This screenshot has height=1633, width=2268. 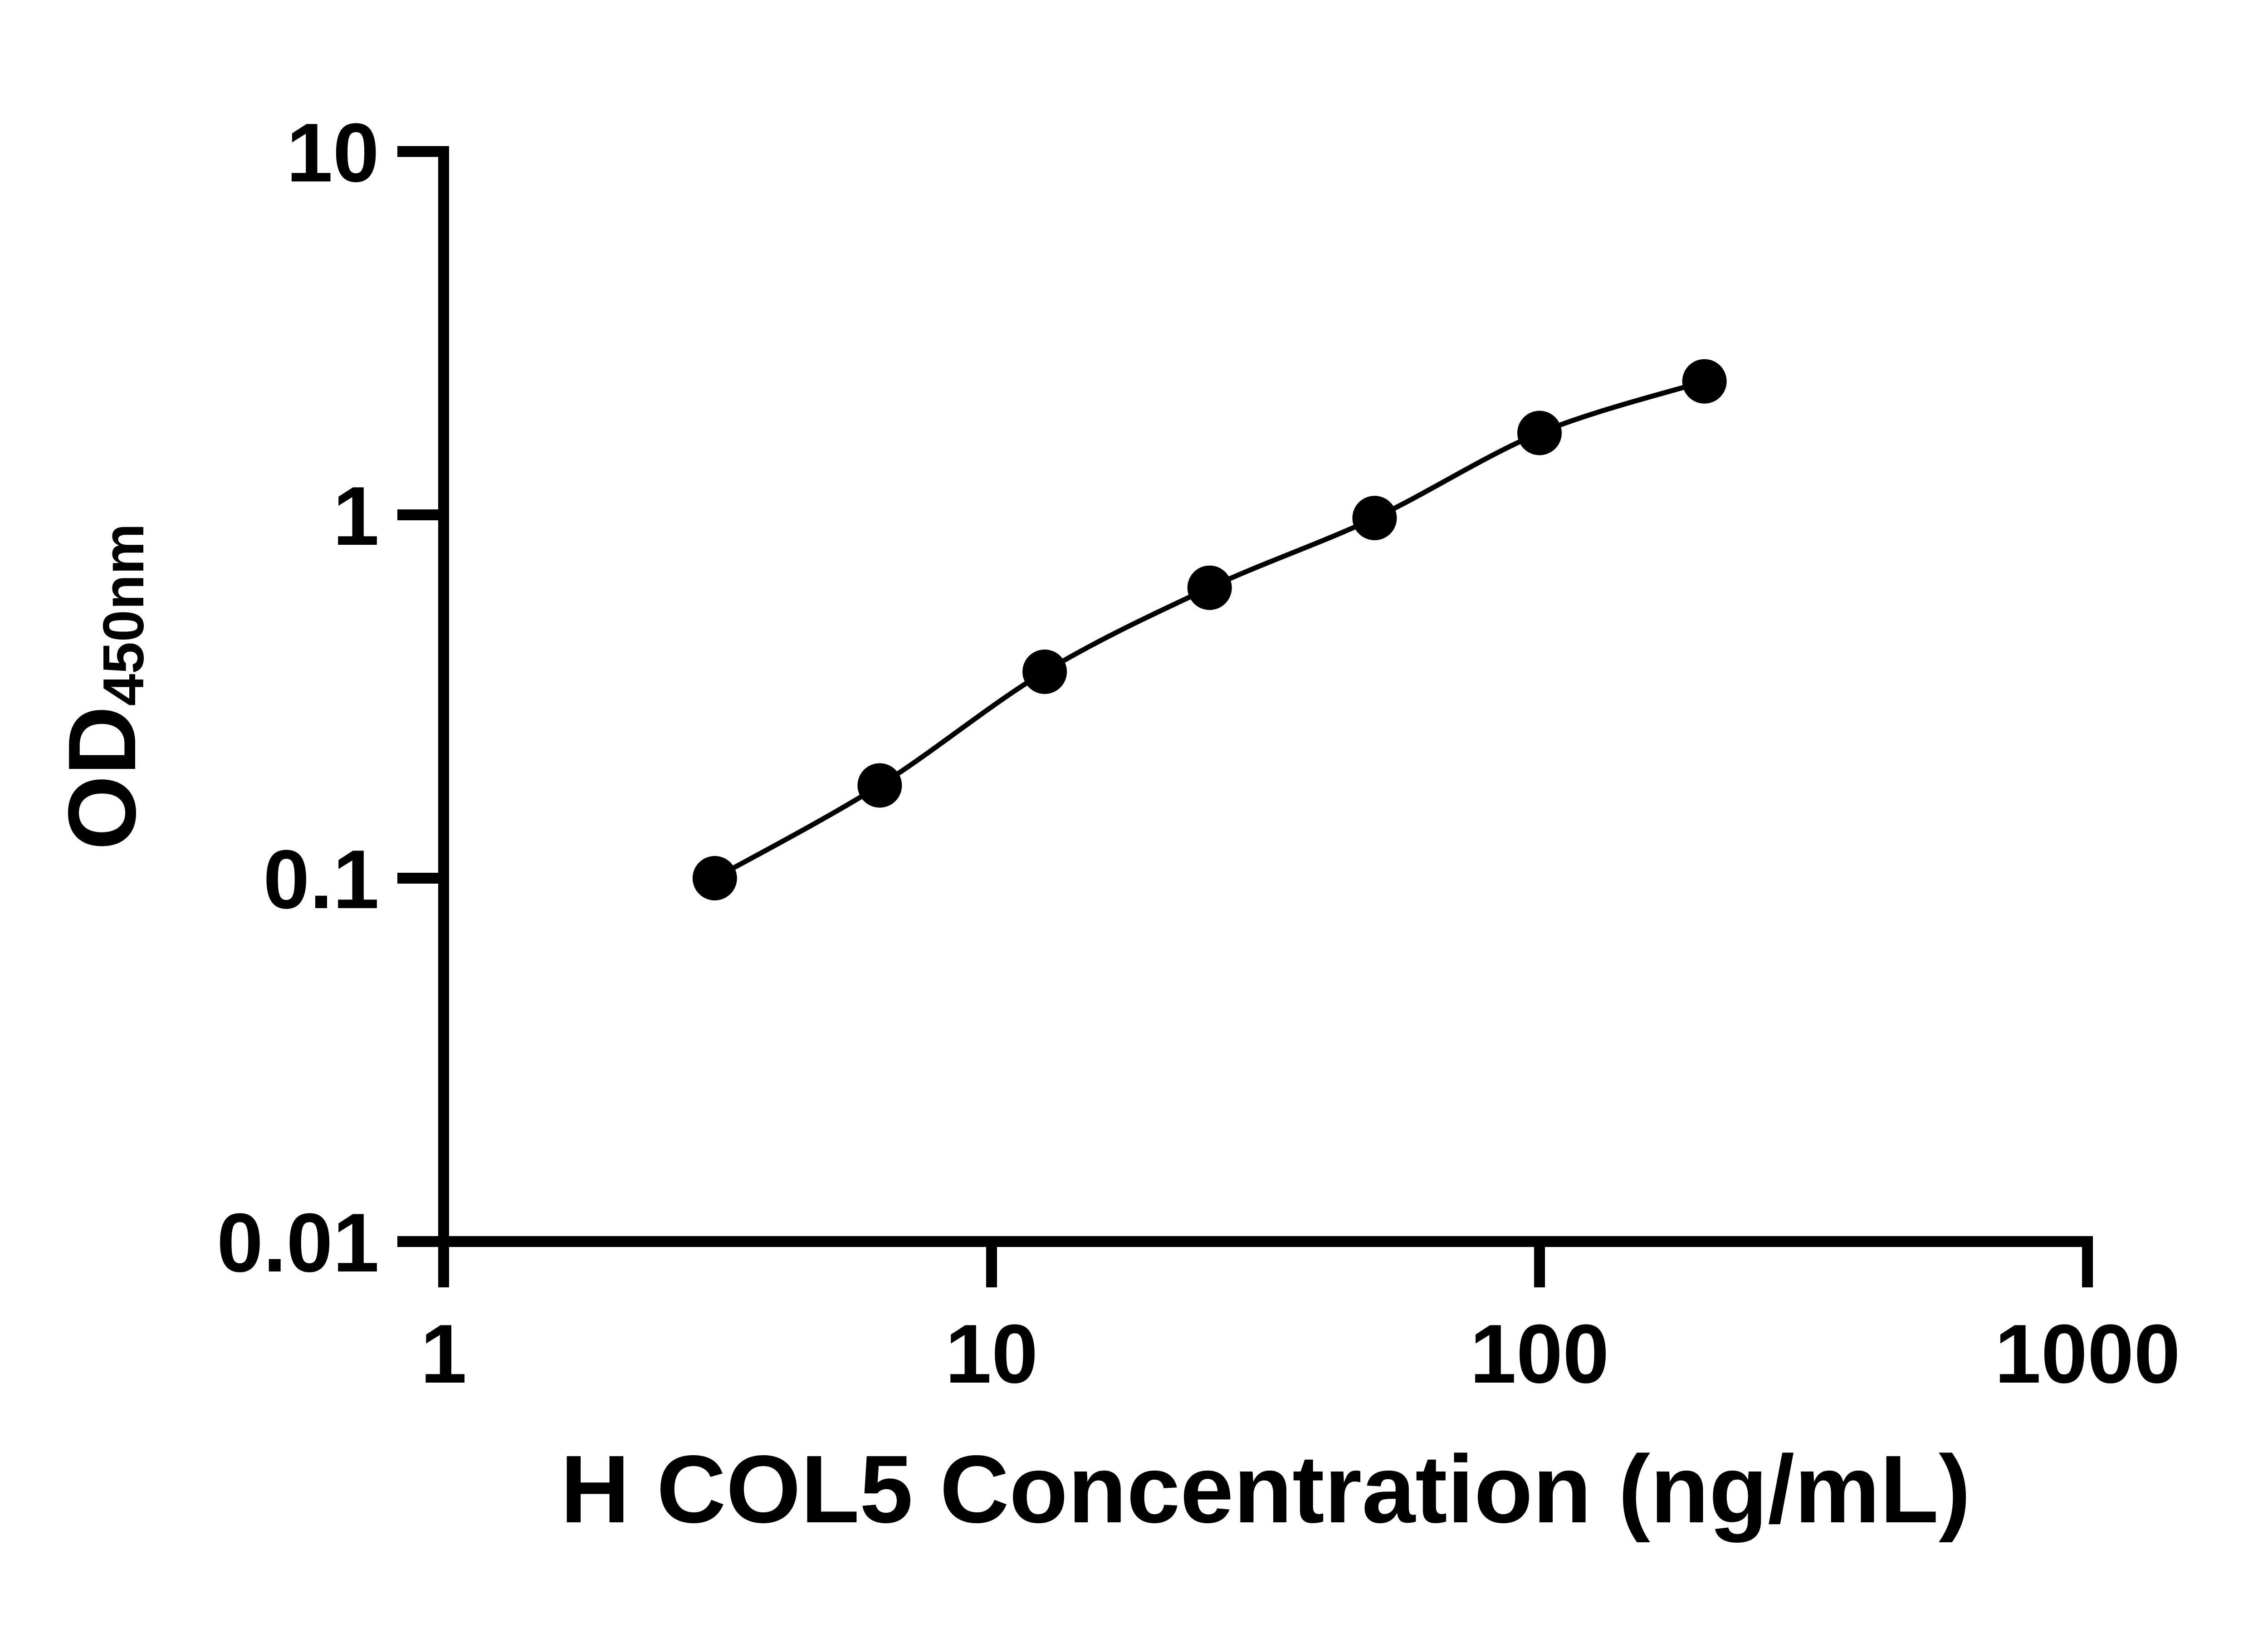 I want to click on x-tick-label: 1000, so click(x=2087, y=1353).